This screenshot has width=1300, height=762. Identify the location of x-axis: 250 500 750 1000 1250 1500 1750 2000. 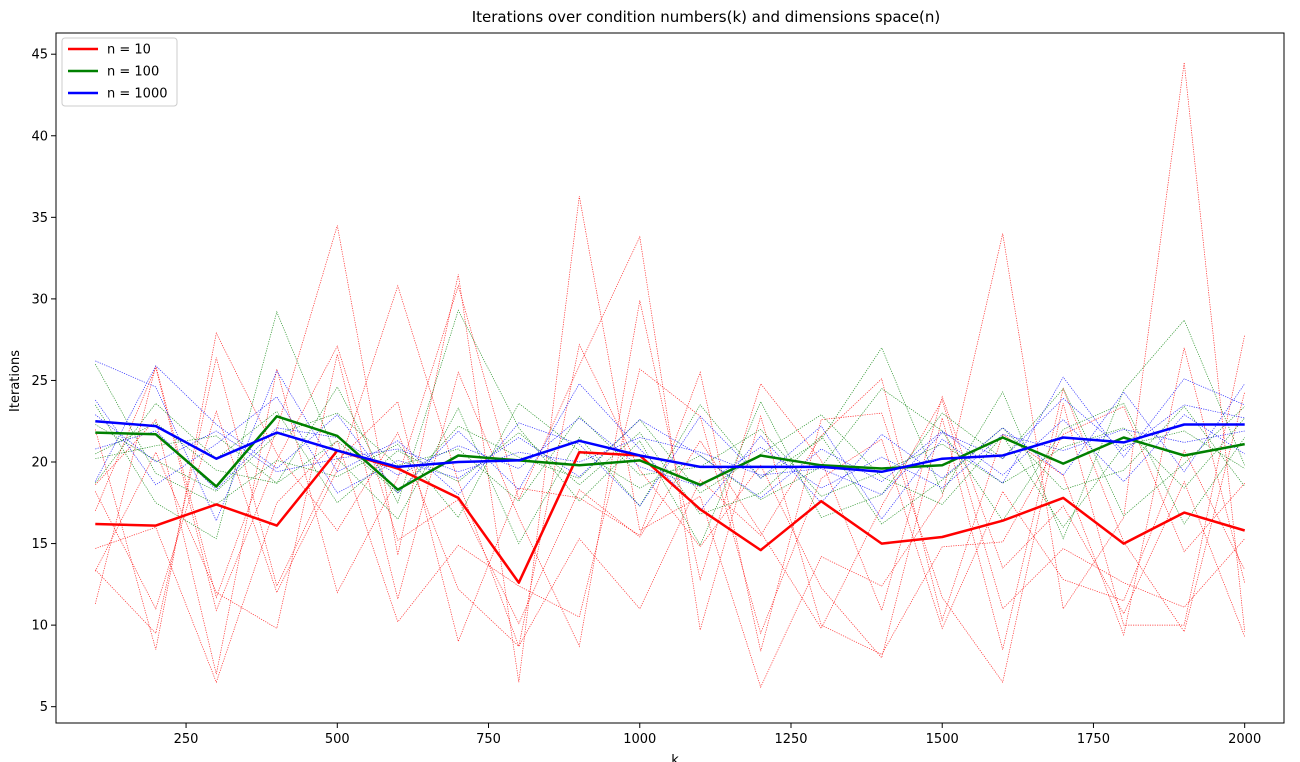
(717, 735).